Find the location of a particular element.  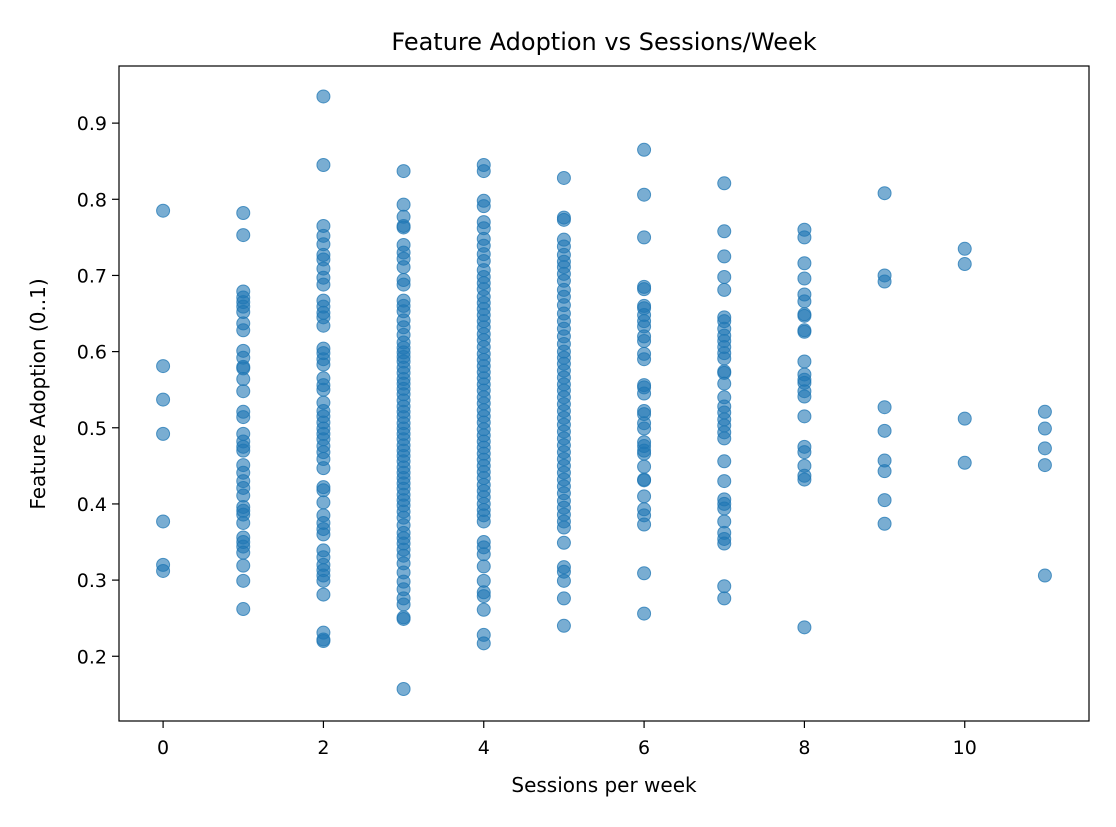

y-tick-label: 0.7 is located at coordinates (92, 276).